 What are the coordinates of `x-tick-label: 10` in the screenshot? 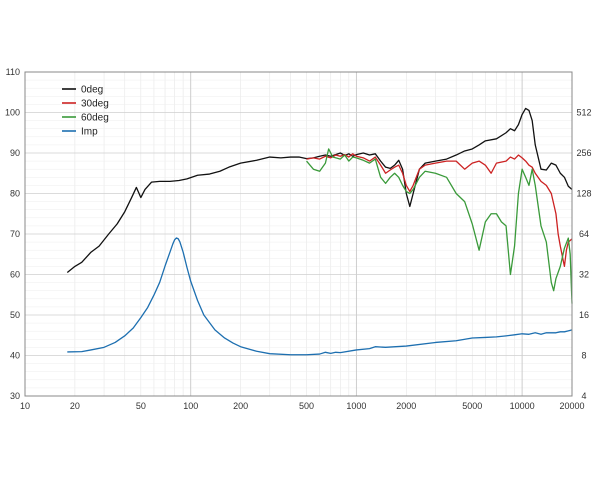 It's located at (25, 406).